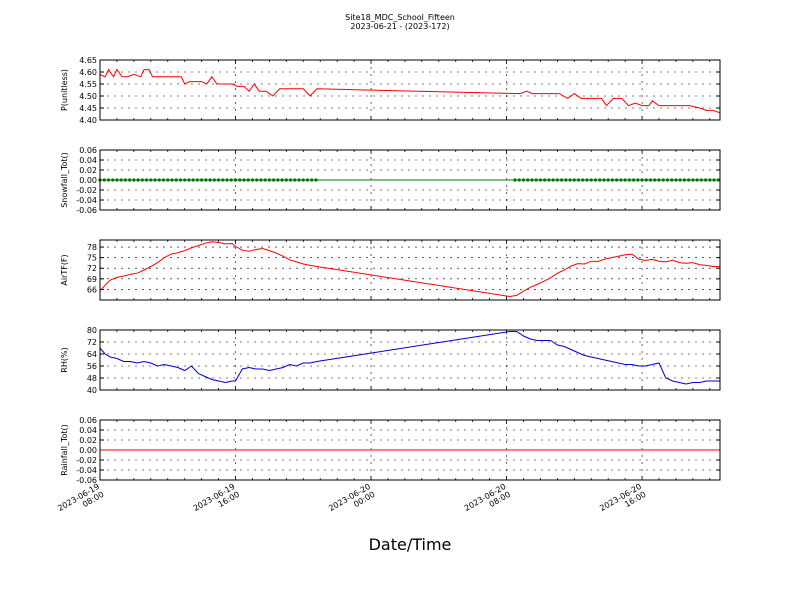 This screenshot has width=800, height=600. What do you see at coordinates (86, 190) in the screenshot?
I see `y-tick-label: -0.02` at bounding box center [86, 190].